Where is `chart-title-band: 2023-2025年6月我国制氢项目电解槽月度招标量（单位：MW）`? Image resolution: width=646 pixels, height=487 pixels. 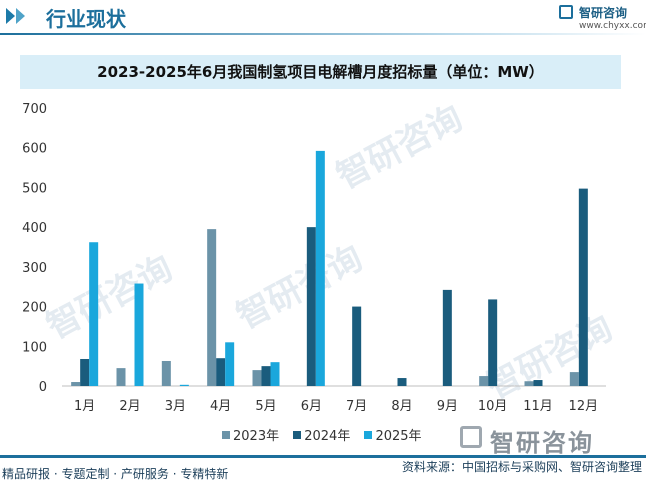
chart-title-band: 2023-2025年6月我国制氢项目电解槽月度招标量（单位：MW） is located at coordinates (320, 72).